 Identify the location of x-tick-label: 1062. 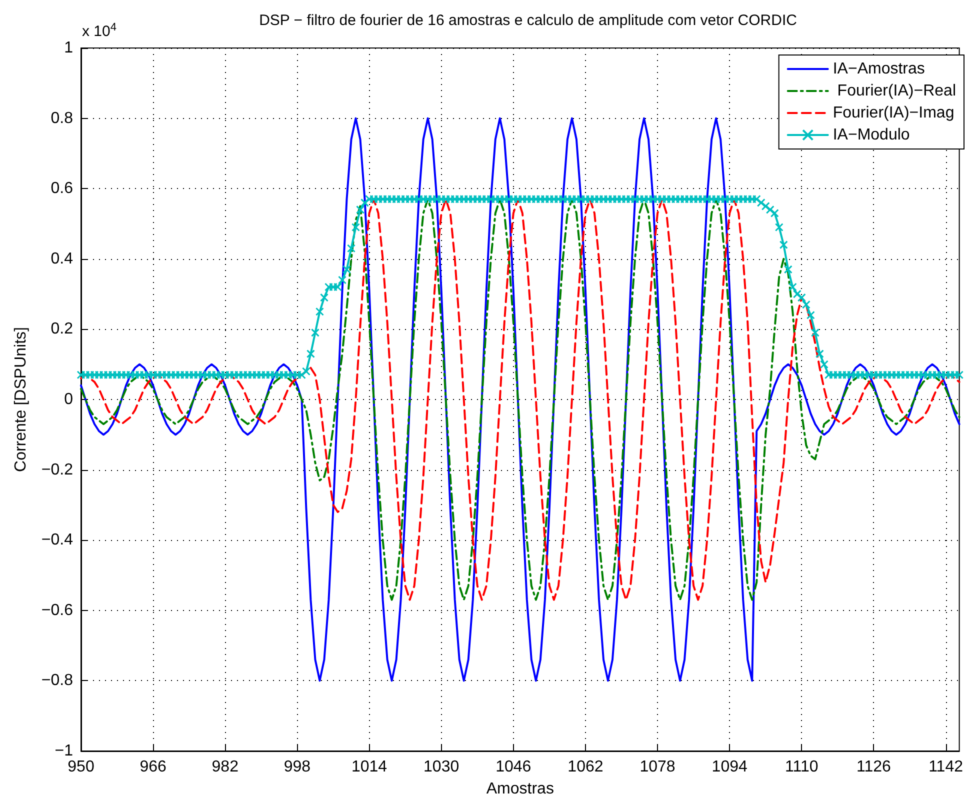
(586, 767).